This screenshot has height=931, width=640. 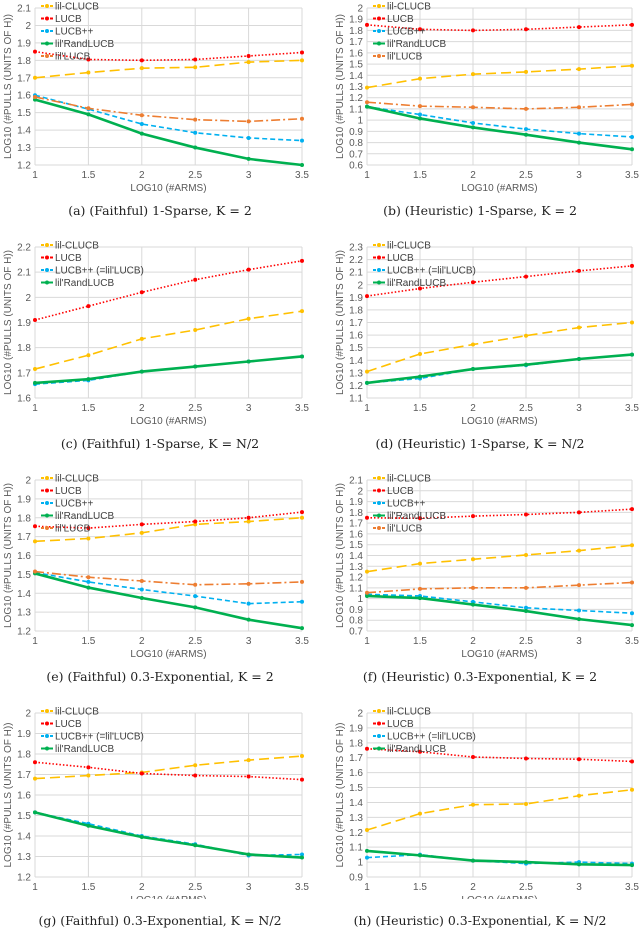 What do you see at coordinates (356, 132) in the screenshot?
I see `y-tick-label: 0.9` at bounding box center [356, 132].